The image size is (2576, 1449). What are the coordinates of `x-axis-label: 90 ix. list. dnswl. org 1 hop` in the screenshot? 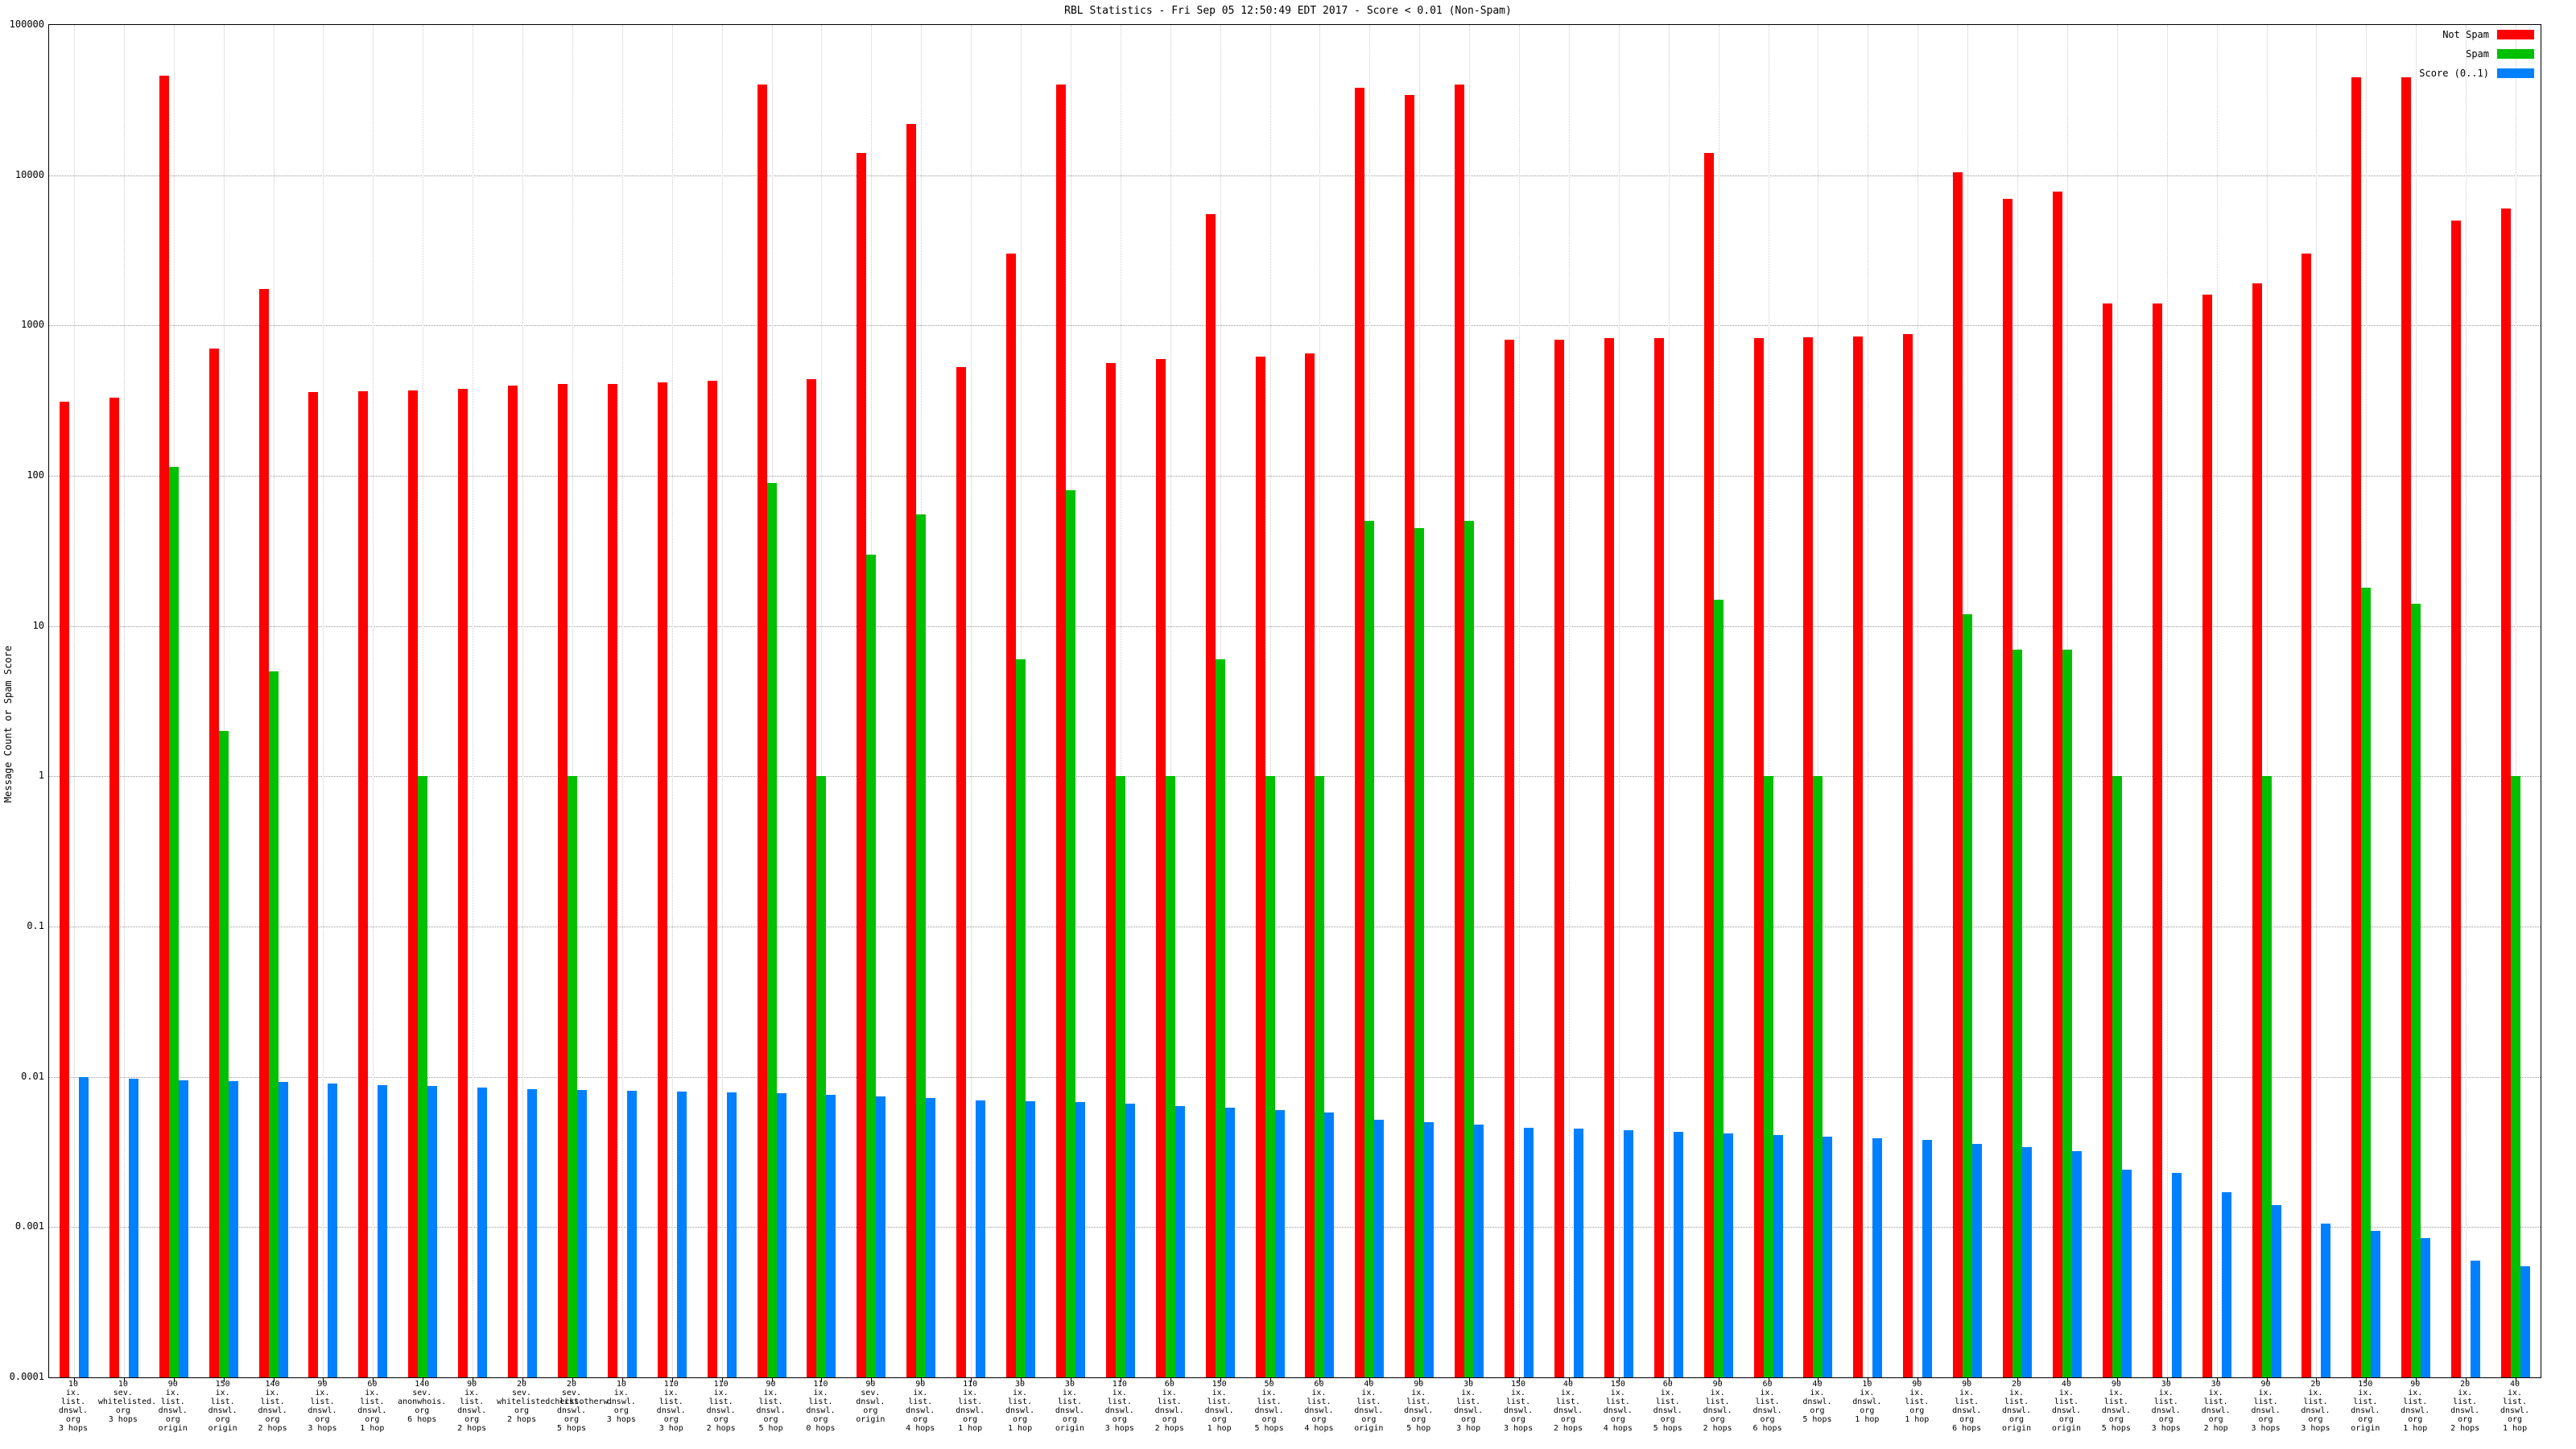 It's located at (2415, 1406).